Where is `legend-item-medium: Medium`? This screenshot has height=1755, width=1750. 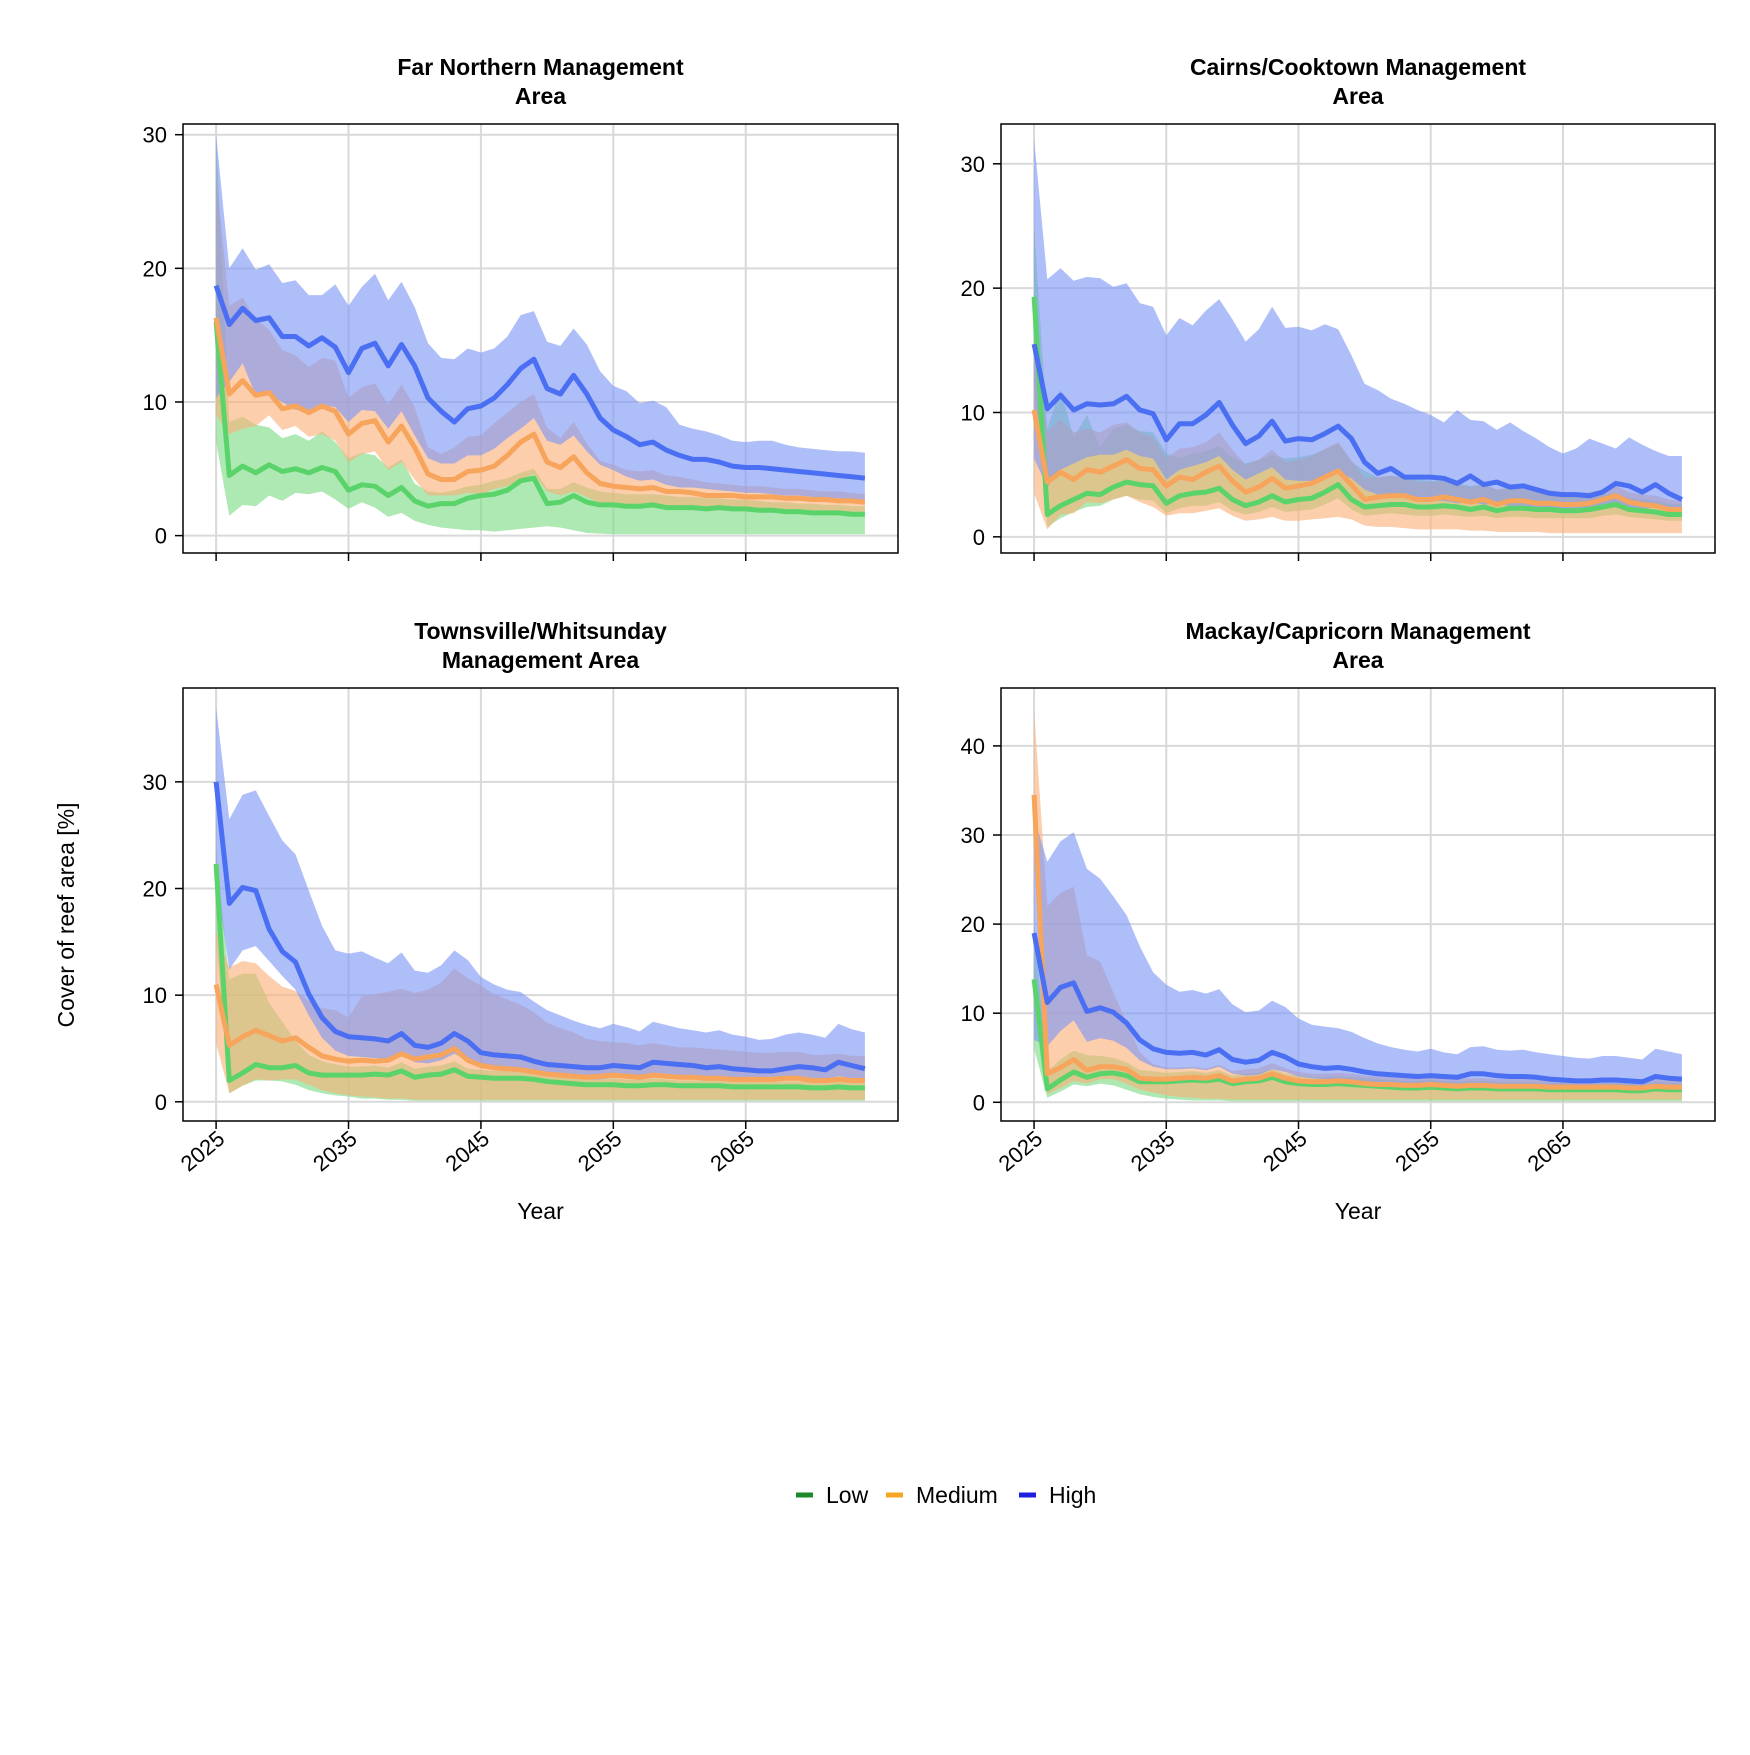
legend-item-medium: Medium is located at coordinates (942, 1495).